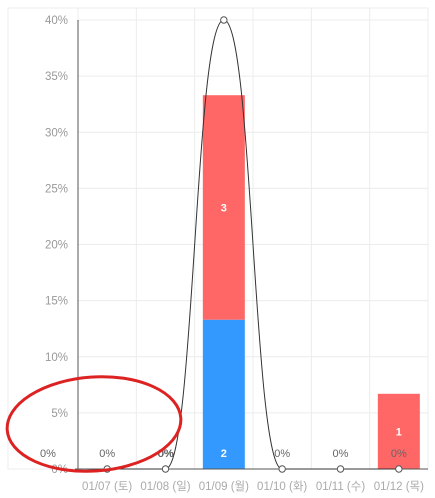 This screenshot has width=435, height=498. Describe the element at coordinates (224, 486) in the screenshot. I see `x-tick-label: 01/09 (월)` at that location.